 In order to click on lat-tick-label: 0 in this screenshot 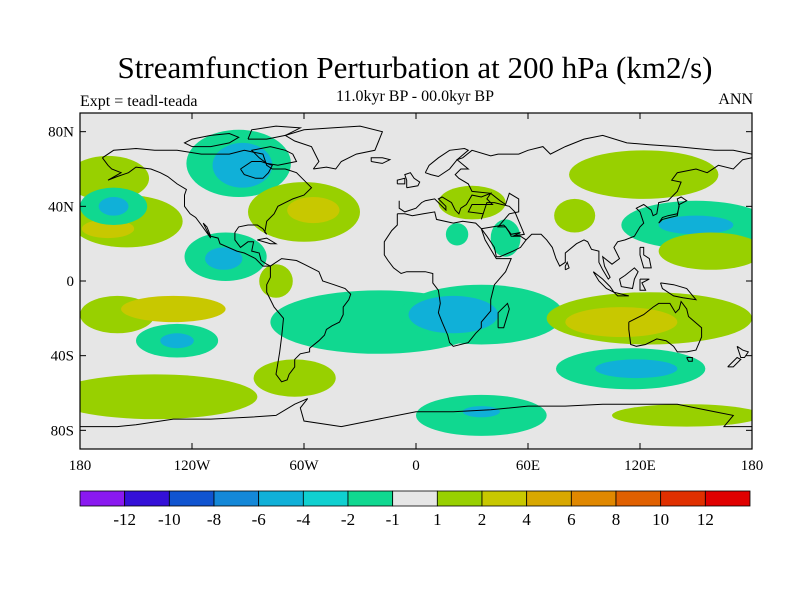, I will do `click(71, 282)`.